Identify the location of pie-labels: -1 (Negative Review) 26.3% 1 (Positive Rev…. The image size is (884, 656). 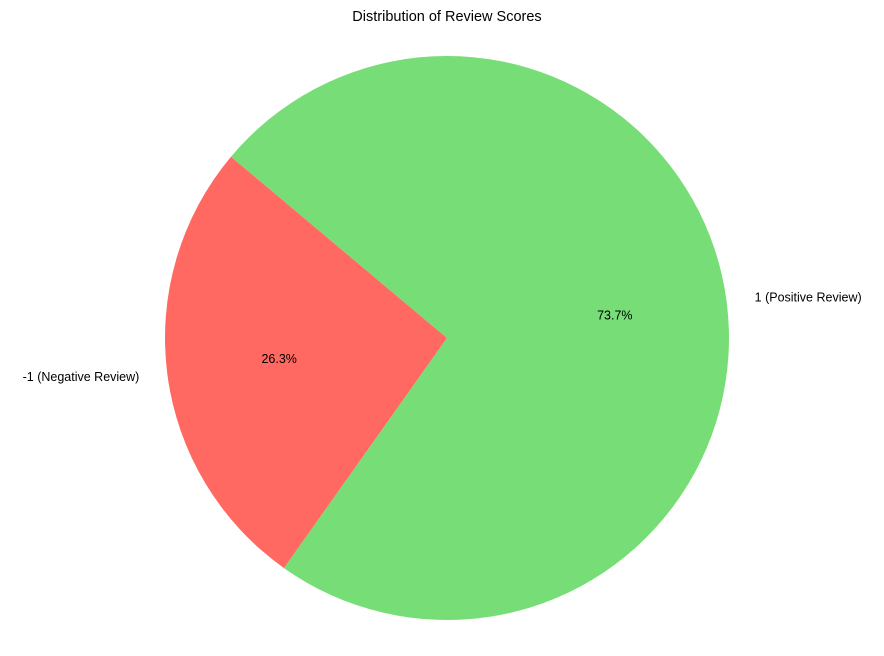
(442, 337).